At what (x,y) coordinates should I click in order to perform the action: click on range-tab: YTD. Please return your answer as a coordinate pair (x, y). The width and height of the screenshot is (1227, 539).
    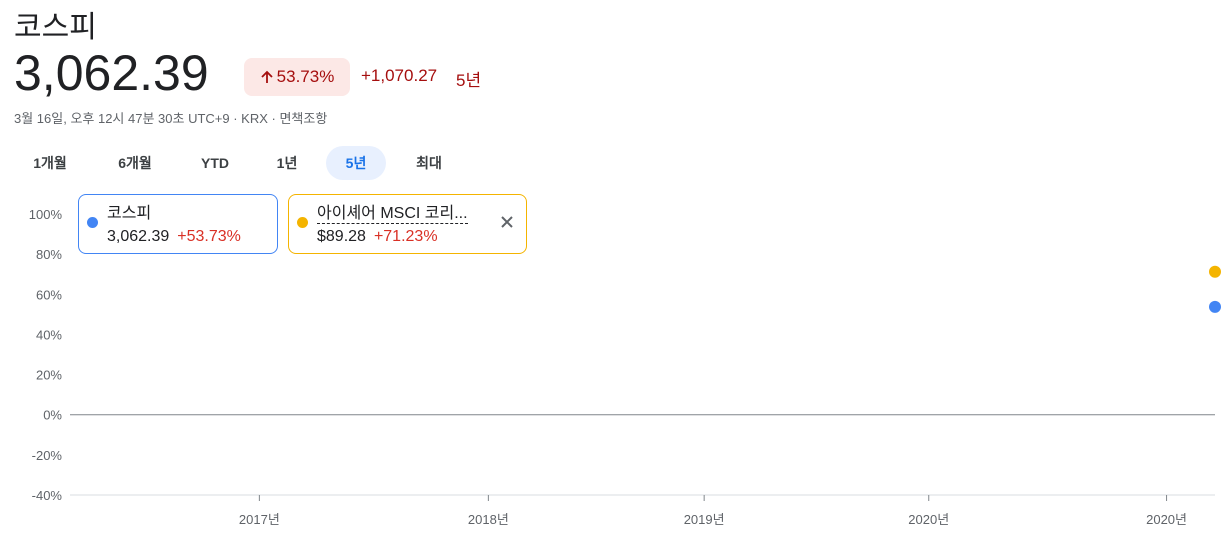
    Looking at the image, I should click on (215, 163).